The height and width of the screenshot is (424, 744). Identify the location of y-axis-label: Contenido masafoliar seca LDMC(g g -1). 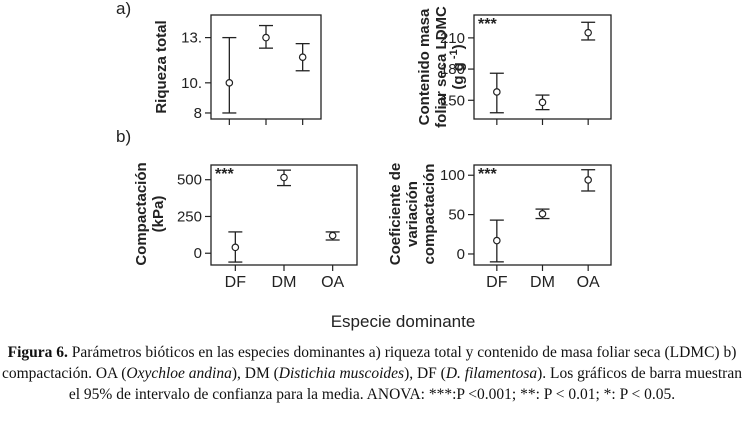
(441, 67).